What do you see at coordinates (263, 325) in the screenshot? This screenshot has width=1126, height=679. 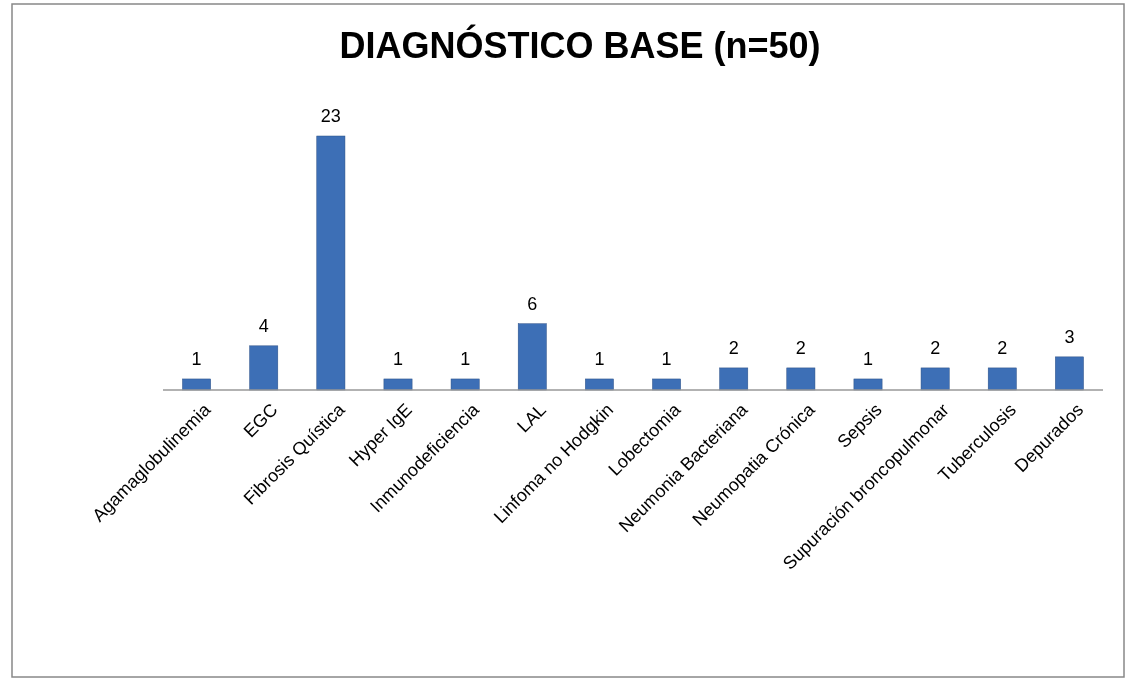 I see `data-label: 4` at bounding box center [263, 325].